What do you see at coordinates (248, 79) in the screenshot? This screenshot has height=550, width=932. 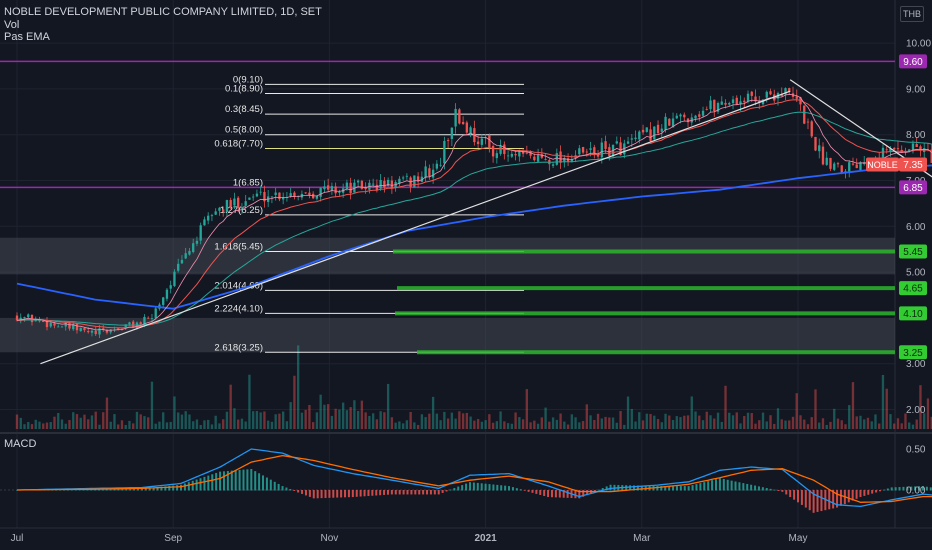 I see `fib-label: 0(9.10)` at bounding box center [248, 79].